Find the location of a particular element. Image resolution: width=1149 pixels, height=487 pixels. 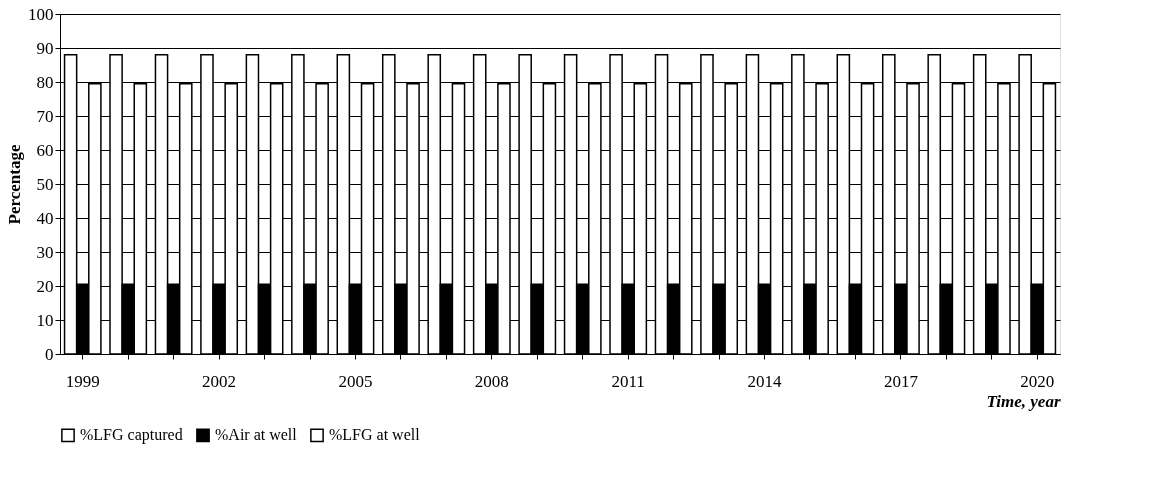

y-tick-label: 20 is located at coordinates (45, 286).